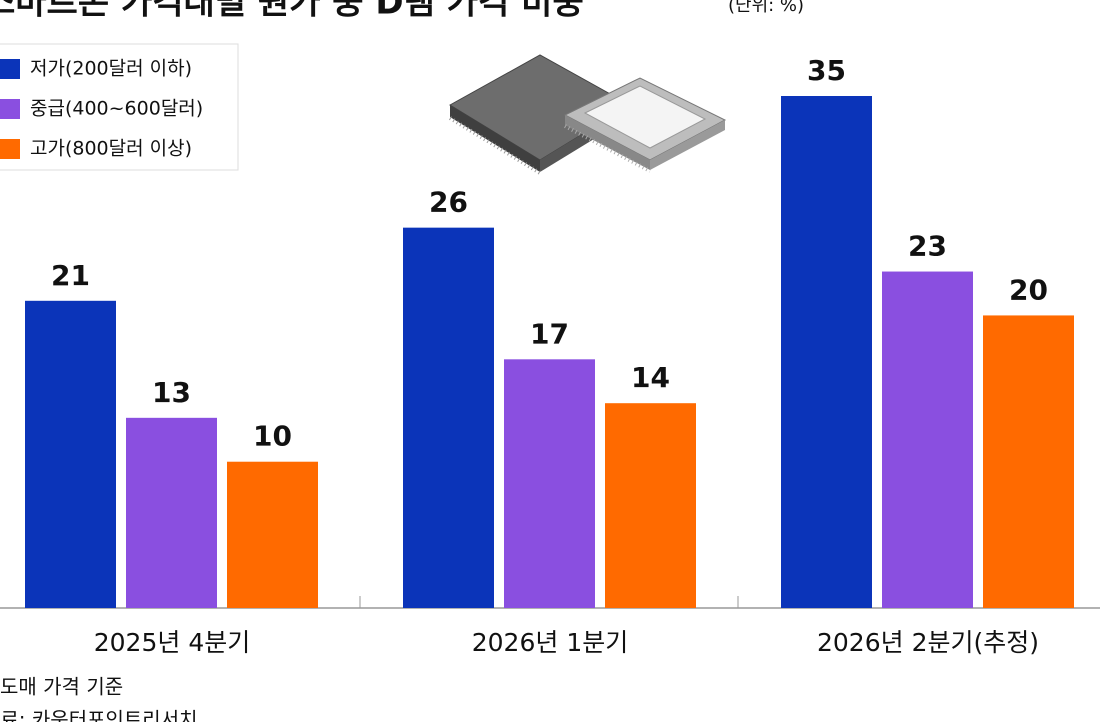 Image resolution: width=1100 pixels, height=722 pixels. What do you see at coordinates (61, 687) in the screenshot?
I see `note: 도매 가격 기준` at bounding box center [61, 687].